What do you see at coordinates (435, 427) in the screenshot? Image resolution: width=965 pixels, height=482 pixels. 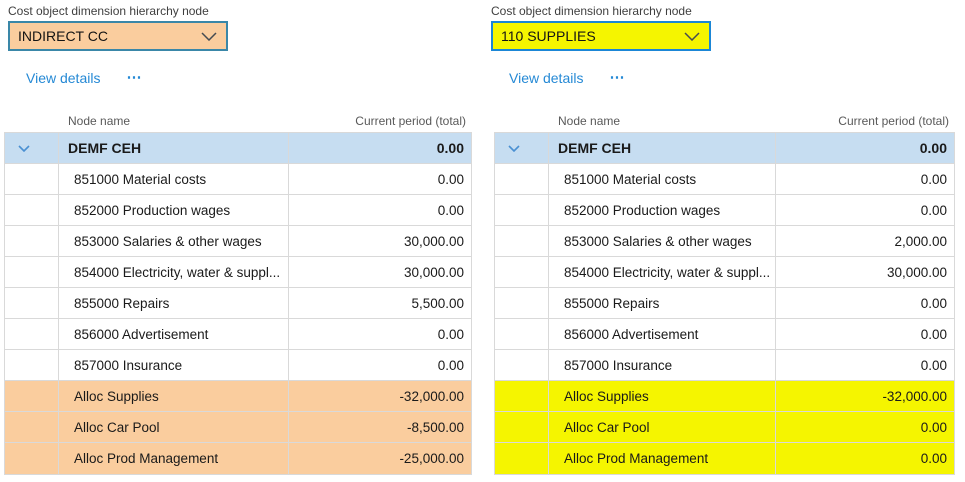 I see `current-period-cell: -8,500.00` at bounding box center [435, 427].